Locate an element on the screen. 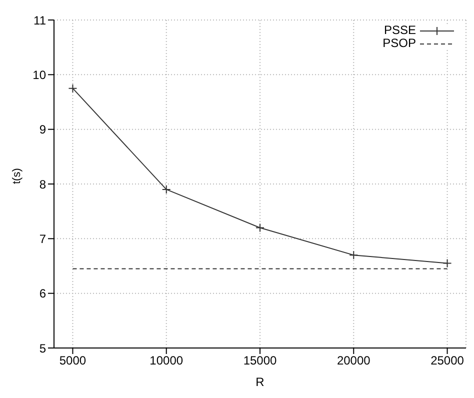 The width and height of the screenshot is (474, 398). x-tick-label: 15000 is located at coordinates (260, 361).